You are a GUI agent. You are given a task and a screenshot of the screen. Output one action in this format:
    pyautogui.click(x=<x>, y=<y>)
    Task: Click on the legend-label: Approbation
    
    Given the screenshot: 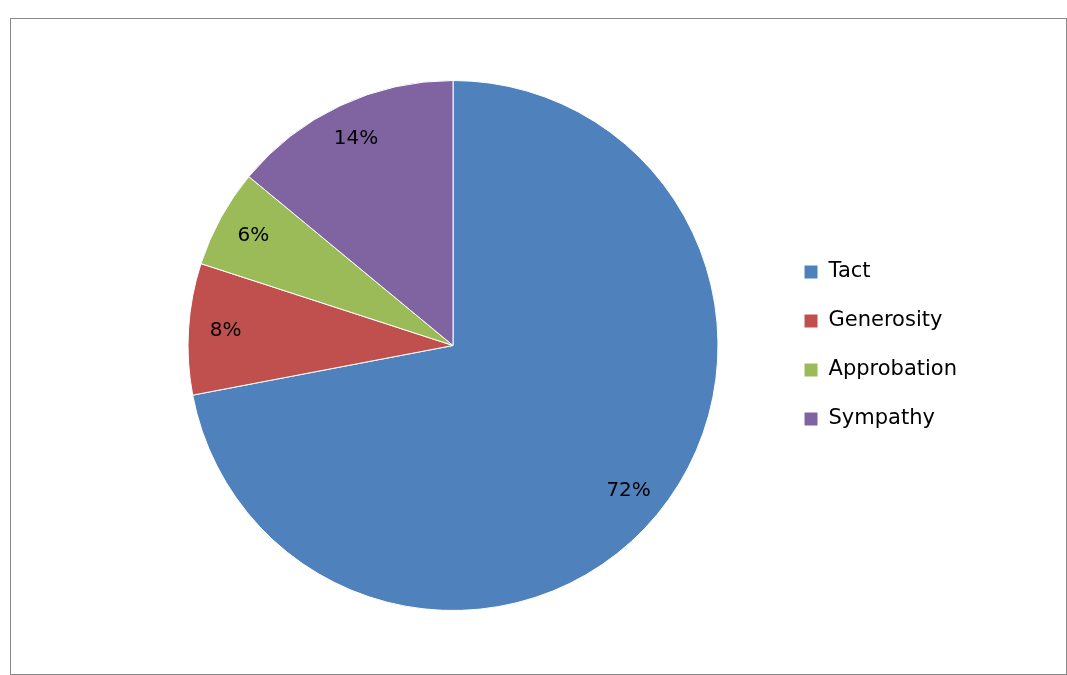 What is the action you would take?
    pyautogui.click(x=893, y=368)
    